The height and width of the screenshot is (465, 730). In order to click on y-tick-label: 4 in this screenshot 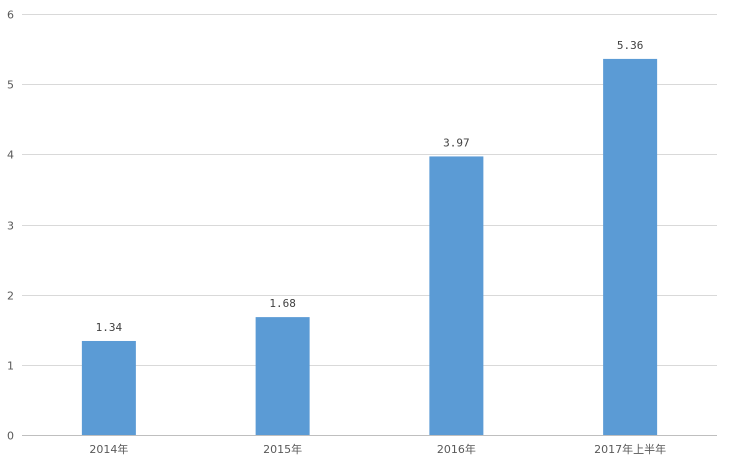, I will do `click(10, 155)`.